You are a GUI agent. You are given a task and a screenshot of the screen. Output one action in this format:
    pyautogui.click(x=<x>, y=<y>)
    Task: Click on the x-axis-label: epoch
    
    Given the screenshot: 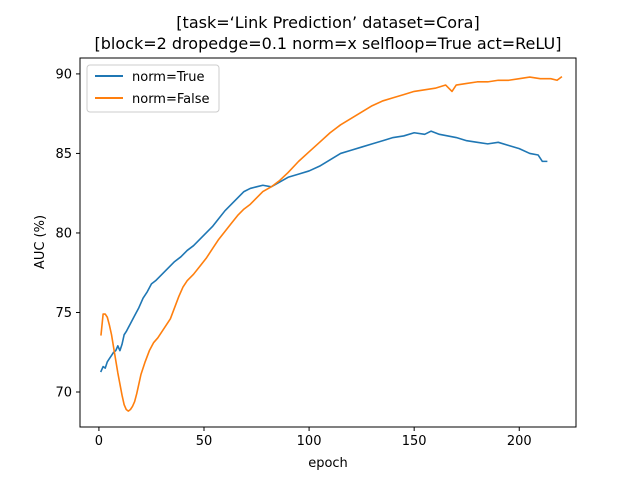 What is the action you would take?
    pyautogui.click(x=328, y=463)
    